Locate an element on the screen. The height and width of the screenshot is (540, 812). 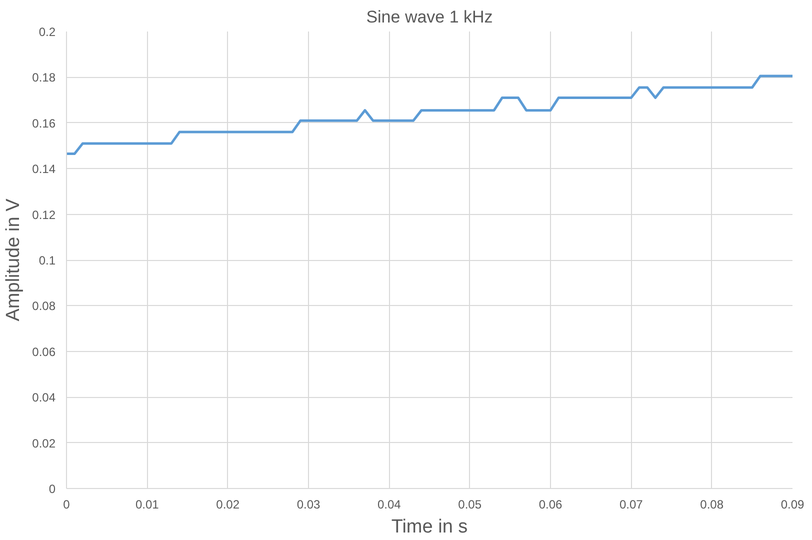
x-tick-label: 0.01 is located at coordinates (147, 505).